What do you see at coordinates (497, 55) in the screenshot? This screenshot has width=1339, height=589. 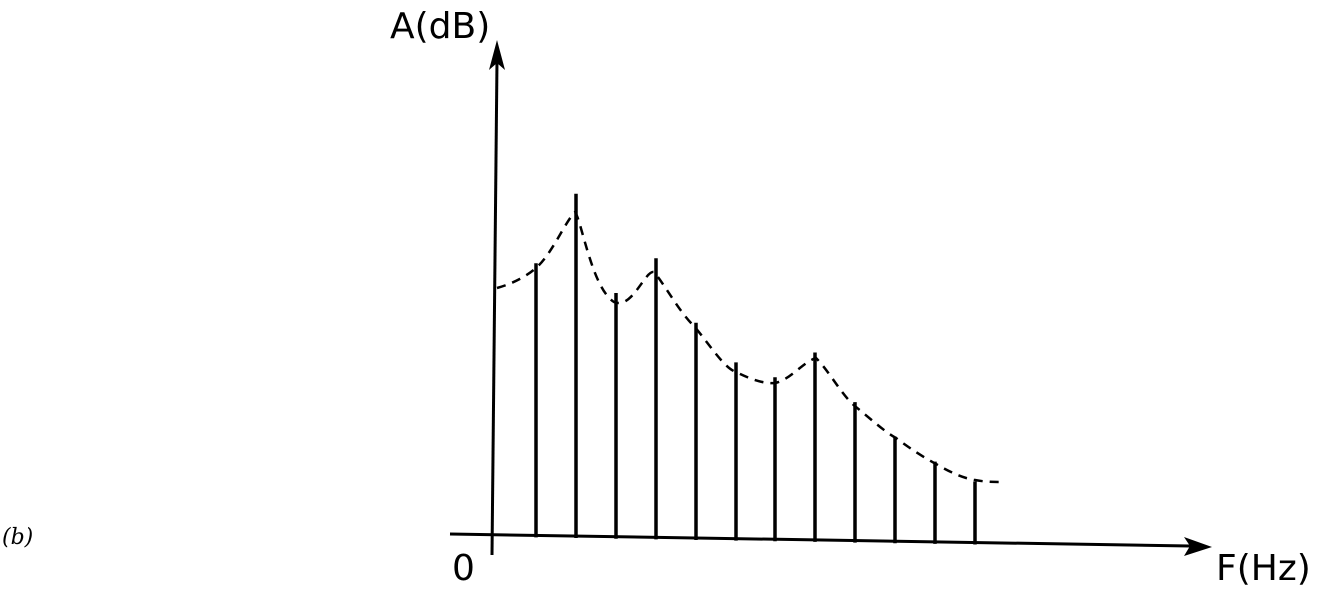 I see `y-axis-arrow-icon` at bounding box center [497, 55].